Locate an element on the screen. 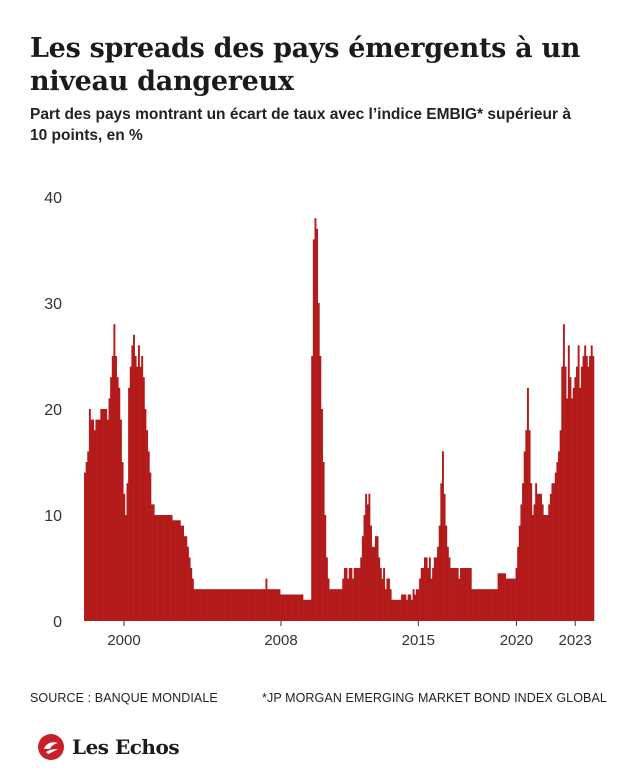 Image resolution: width=620 pixels, height=775 pixels. x-tick-label: 2000 is located at coordinates (123, 640).